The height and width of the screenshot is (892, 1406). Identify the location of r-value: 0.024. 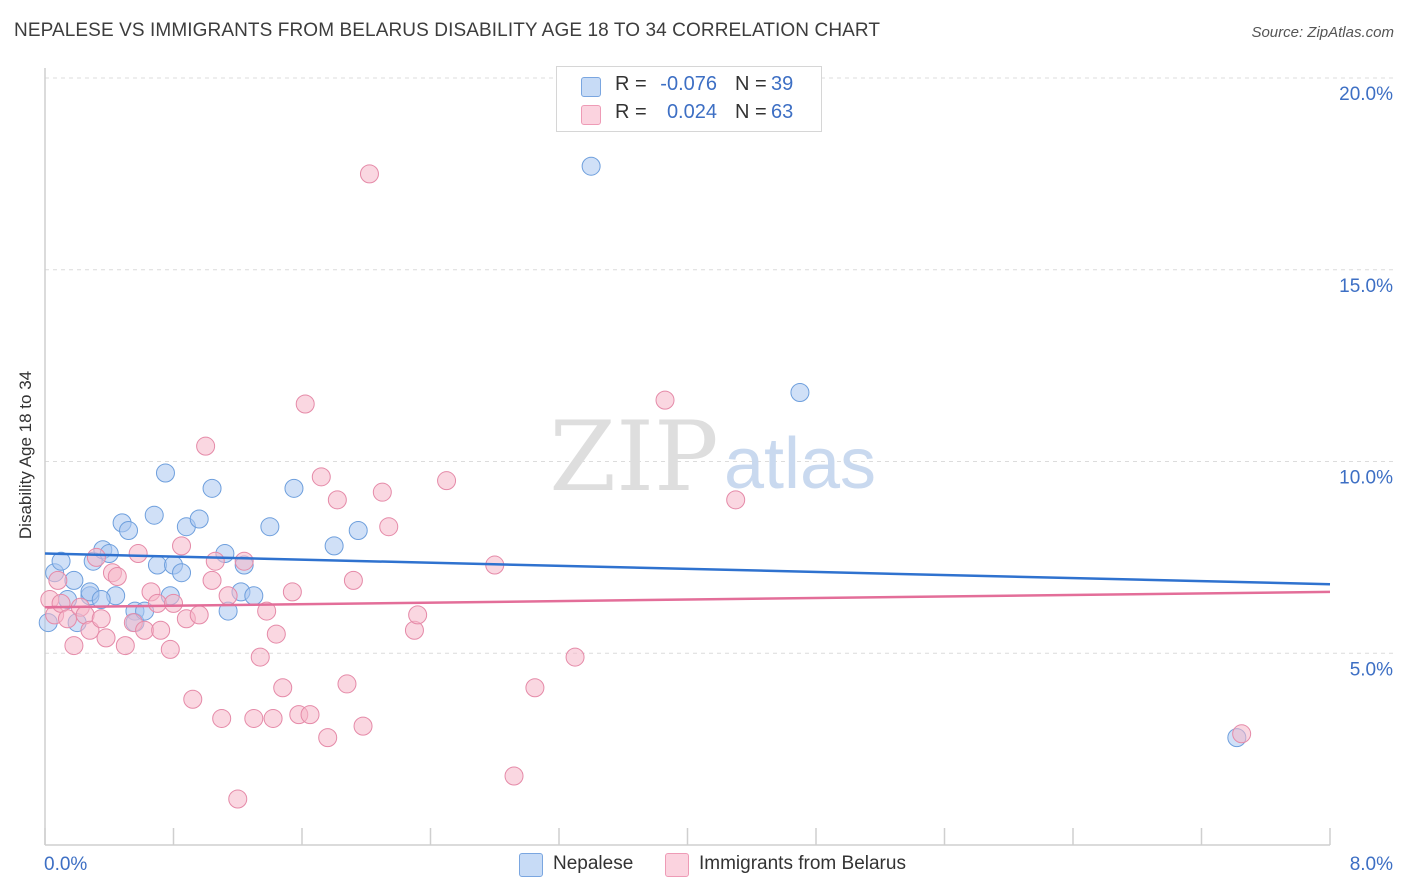
(691, 112).